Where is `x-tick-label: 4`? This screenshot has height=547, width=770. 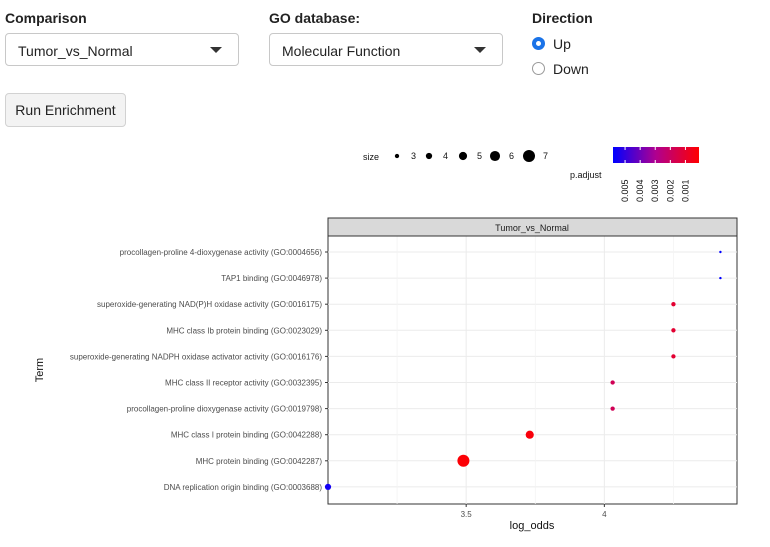
x-tick-label: 4 is located at coordinates (604, 514).